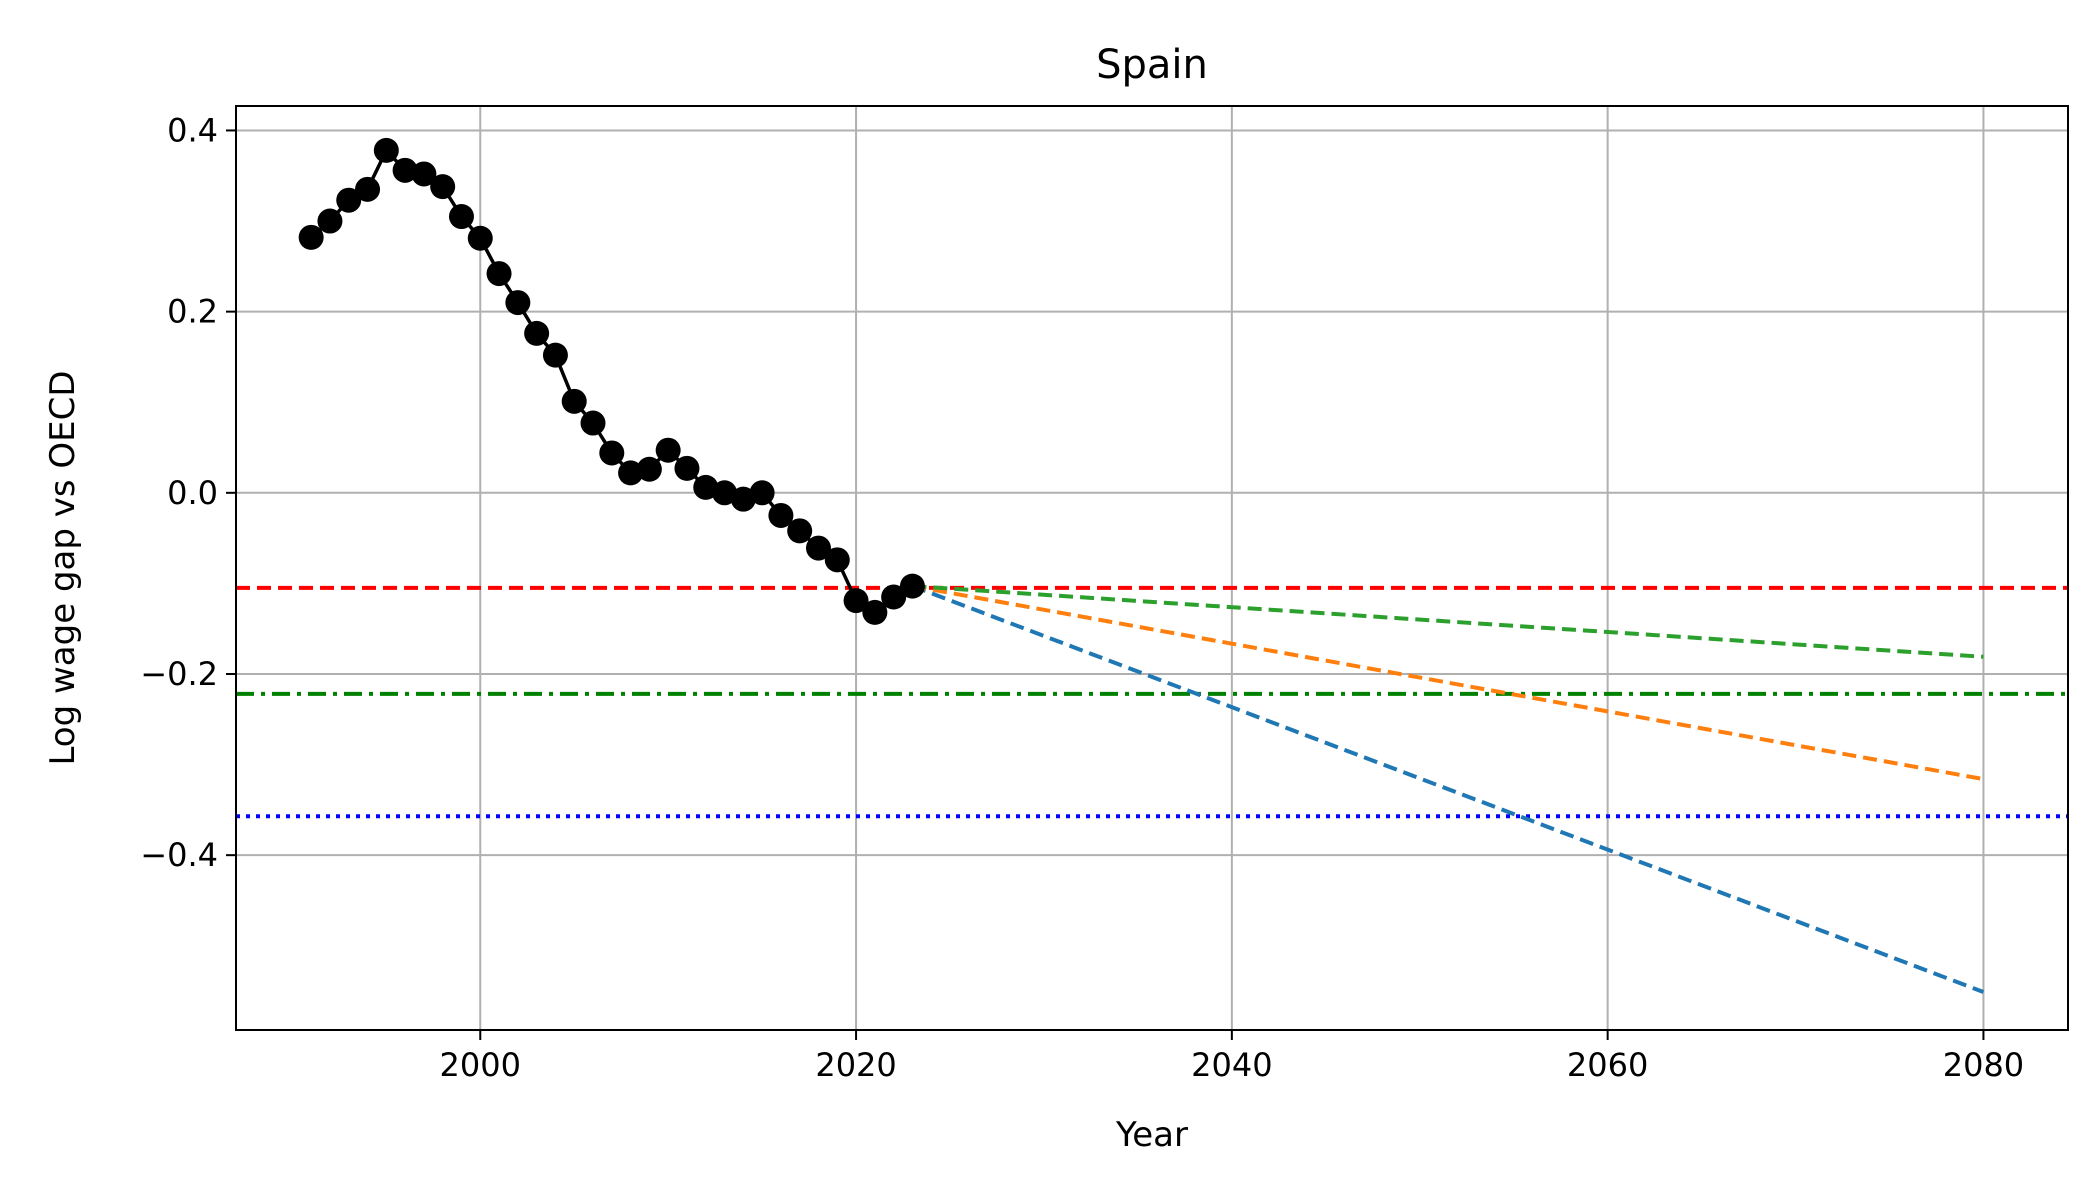  What do you see at coordinates (1152, 65) in the screenshot?
I see `chart-title: Spain` at bounding box center [1152, 65].